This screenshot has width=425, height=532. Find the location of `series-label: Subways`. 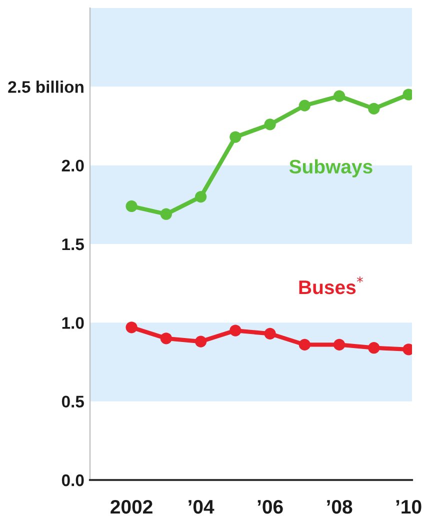

series-label: Subways is located at coordinates (330, 168).